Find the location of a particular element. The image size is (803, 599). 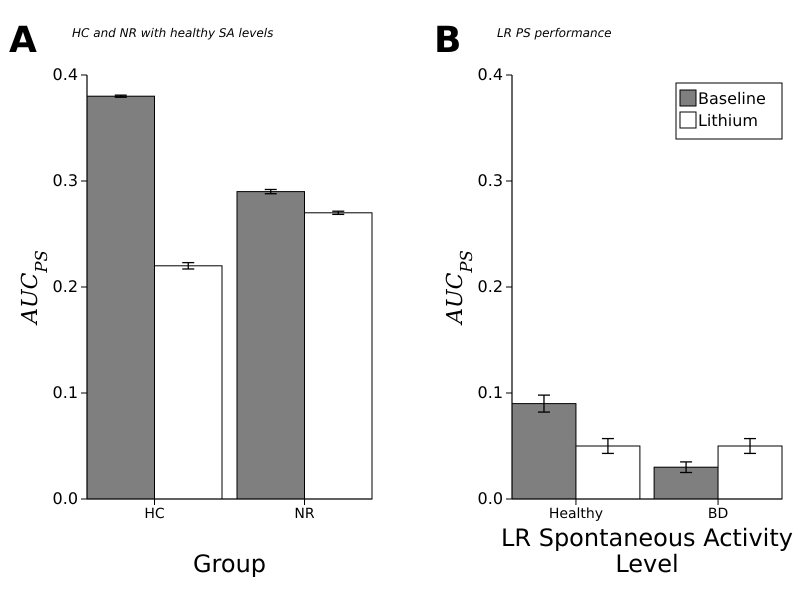

x-axis-title: Group is located at coordinates (229, 564).